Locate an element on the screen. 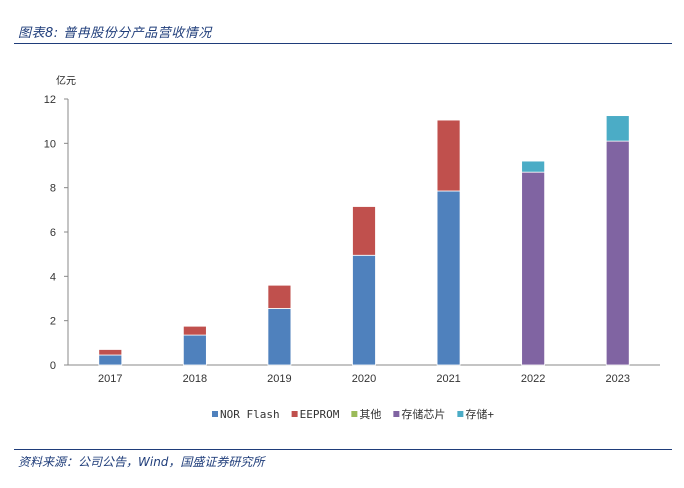 Image resolution: width=684 pixels, height=488 pixels. y-tick-label: 6 is located at coordinates (53, 233).